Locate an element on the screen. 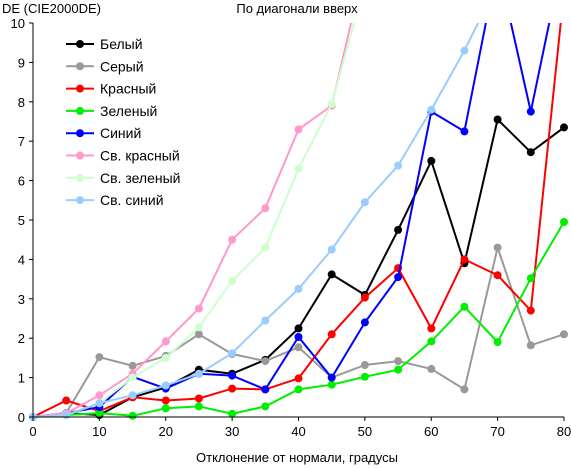 The height and width of the screenshot is (468, 571). x-tick-label: 20 is located at coordinates (166, 431).